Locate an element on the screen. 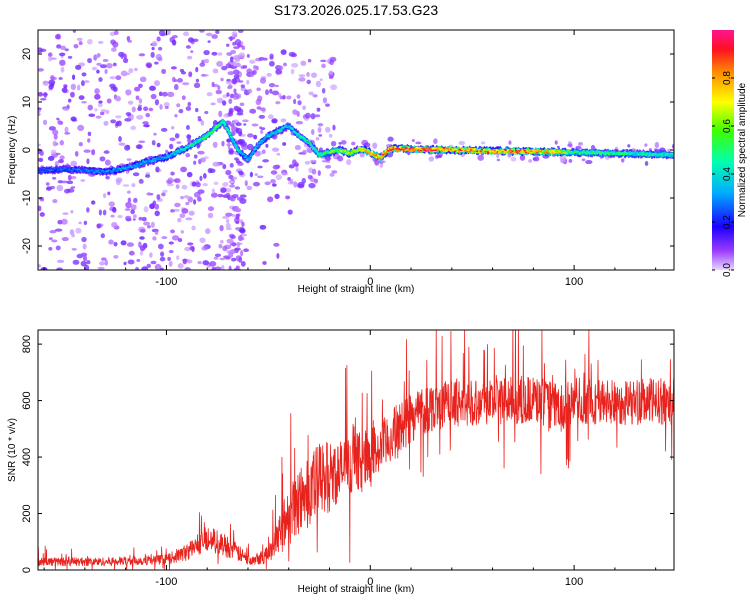 The height and width of the screenshot is (600, 750). colorbar-label: Normalized spectral amplitude is located at coordinates (742, 149).